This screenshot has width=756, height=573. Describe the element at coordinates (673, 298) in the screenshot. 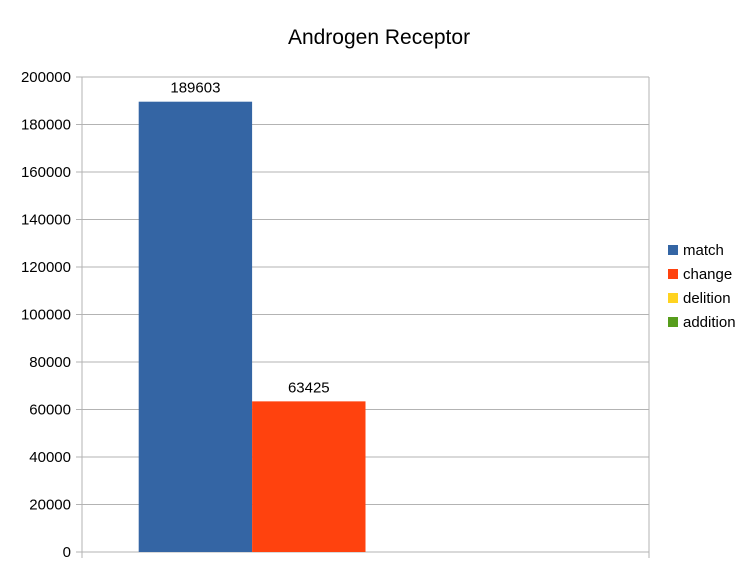

I see `legend-swatch-delition` at that location.